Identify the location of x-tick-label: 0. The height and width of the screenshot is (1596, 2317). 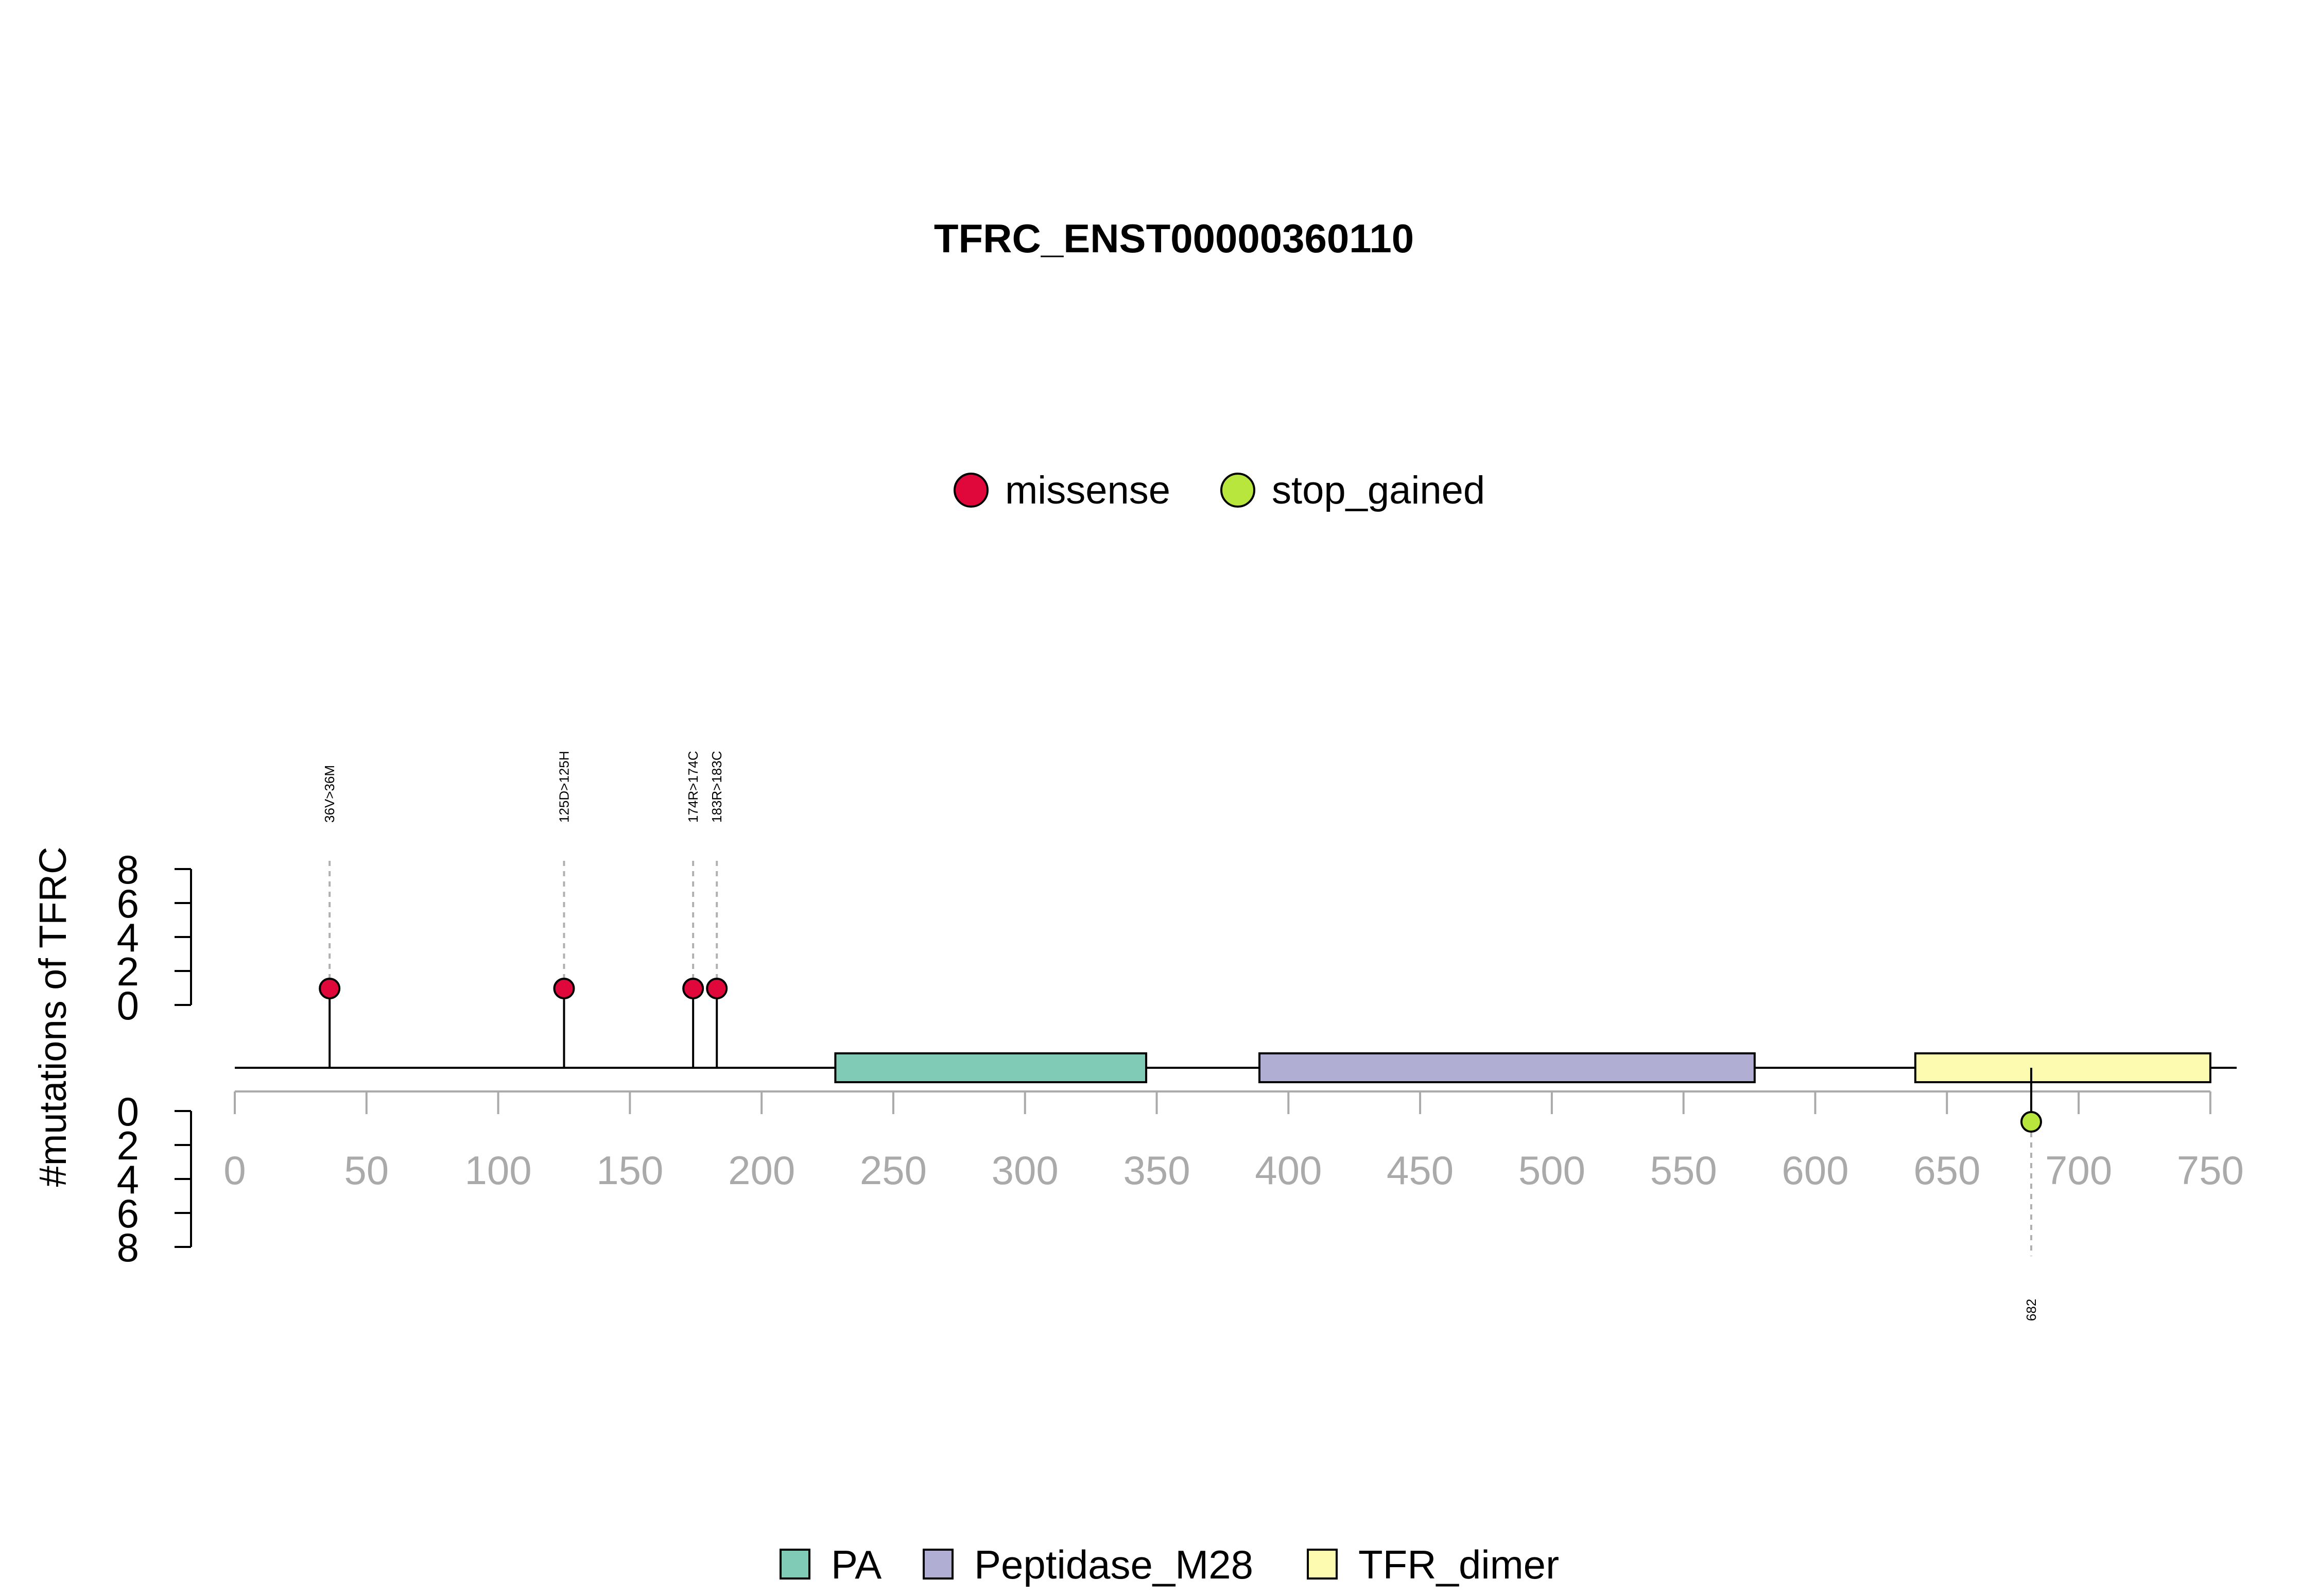
(234, 1171).